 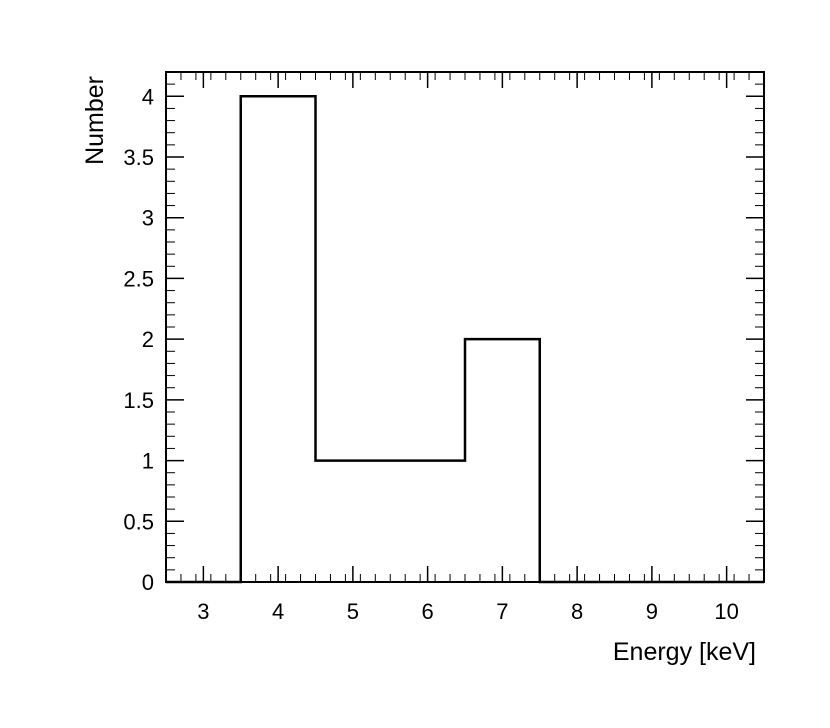 I want to click on y-tick-label: 3, so click(x=148, y=218).